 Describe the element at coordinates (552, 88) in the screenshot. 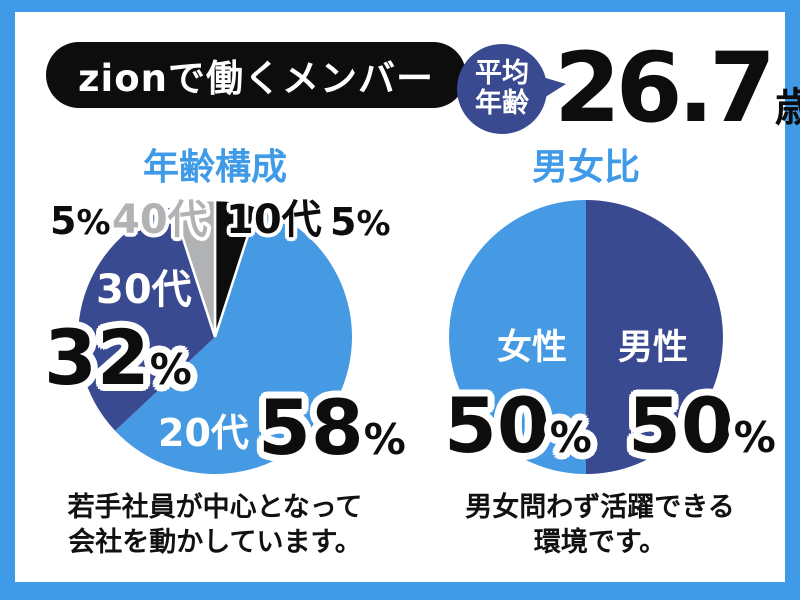

I see `speech-bubble-pointer-icon` at that location.